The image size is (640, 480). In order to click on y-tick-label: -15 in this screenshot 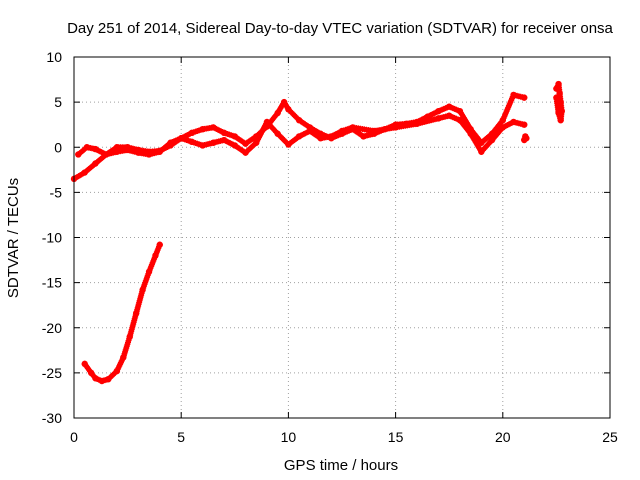, I will do `click(52, 283)`.